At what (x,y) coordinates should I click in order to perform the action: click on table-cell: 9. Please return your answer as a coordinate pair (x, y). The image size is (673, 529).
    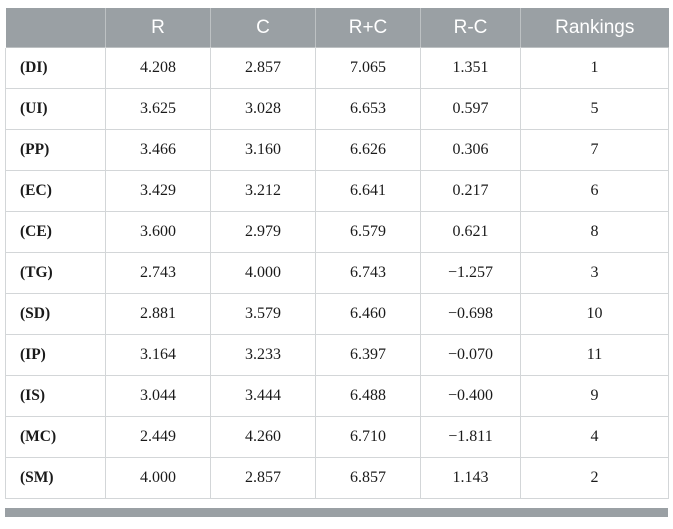
    Looking at the image, I should click on (594, 396).